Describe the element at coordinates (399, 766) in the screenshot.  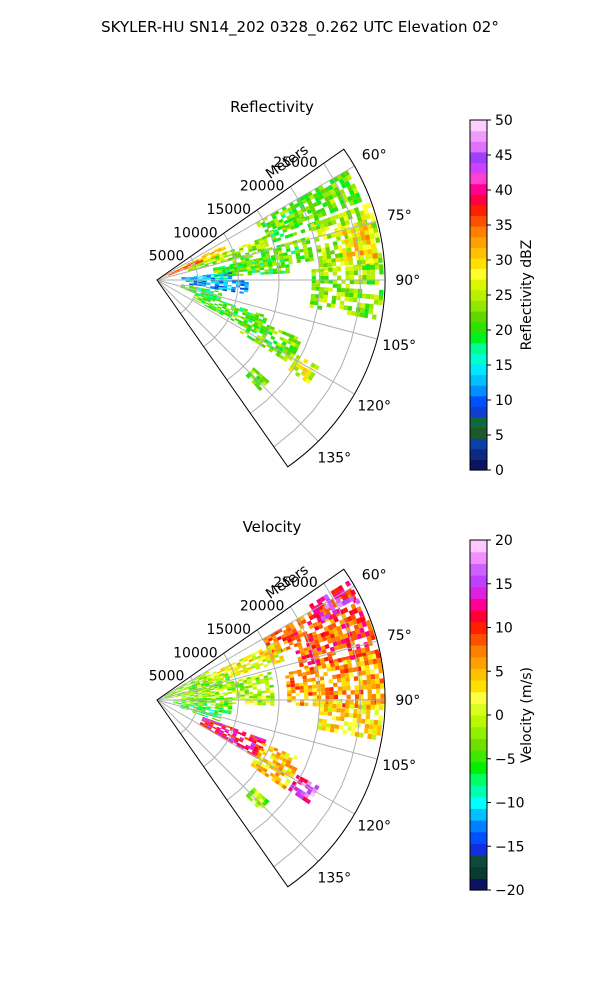
I see `azimuth-tick-label: 105°` at that location.